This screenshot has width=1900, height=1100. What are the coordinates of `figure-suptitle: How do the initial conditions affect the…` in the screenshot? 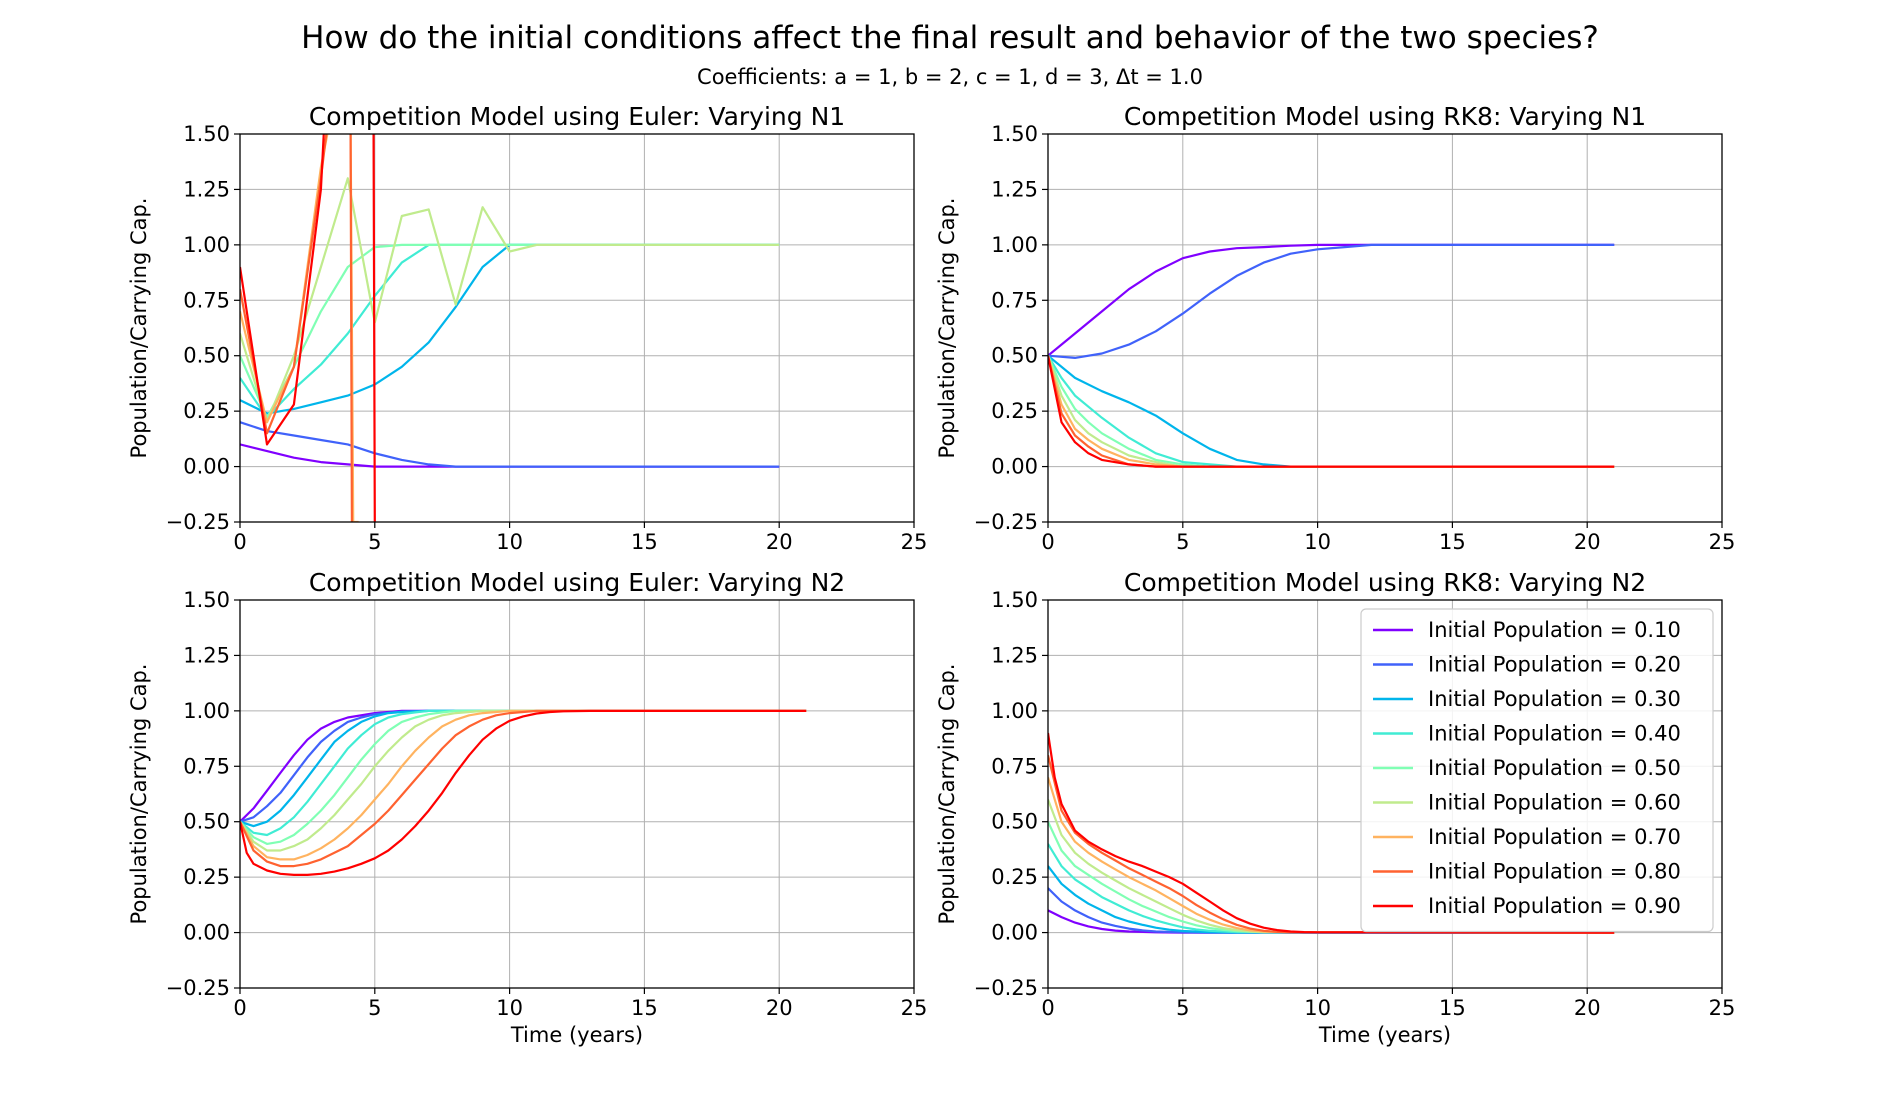 It's located at (950, 38).